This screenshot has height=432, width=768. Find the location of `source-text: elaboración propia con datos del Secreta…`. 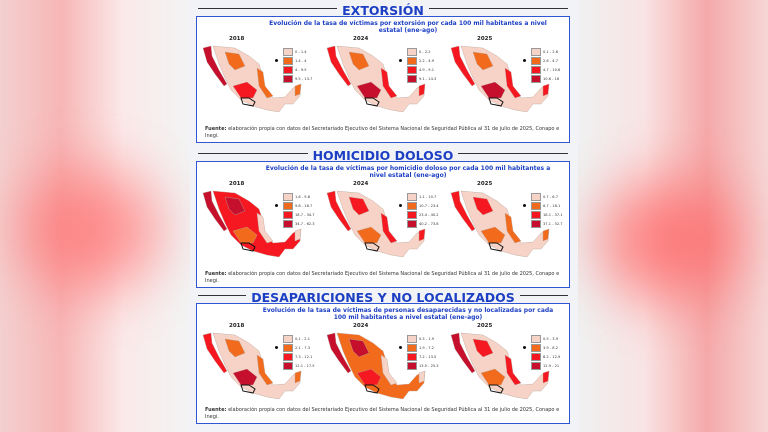

source-text: elaboración propia con datos del Secreta… is located at coordinates (382, 277).